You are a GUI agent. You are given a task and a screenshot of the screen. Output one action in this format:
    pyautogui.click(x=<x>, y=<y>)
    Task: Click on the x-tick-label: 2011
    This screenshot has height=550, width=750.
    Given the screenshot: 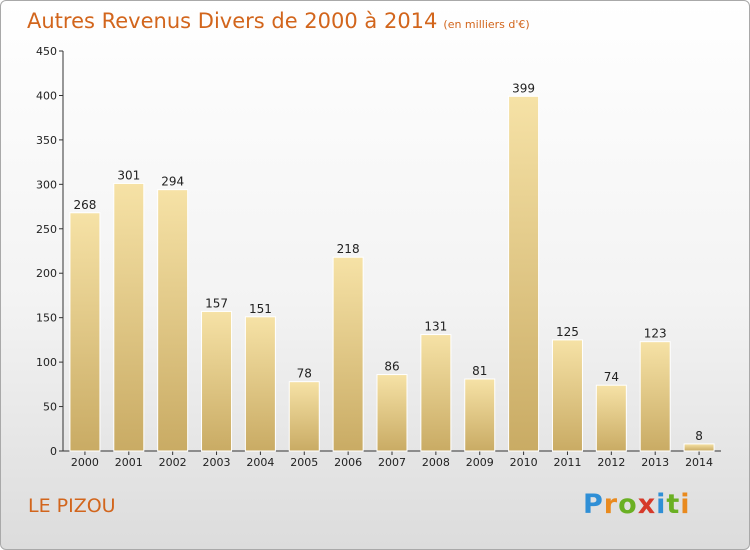 What is the action you would take?
    pyautogui.click(x=567, y=462)
    